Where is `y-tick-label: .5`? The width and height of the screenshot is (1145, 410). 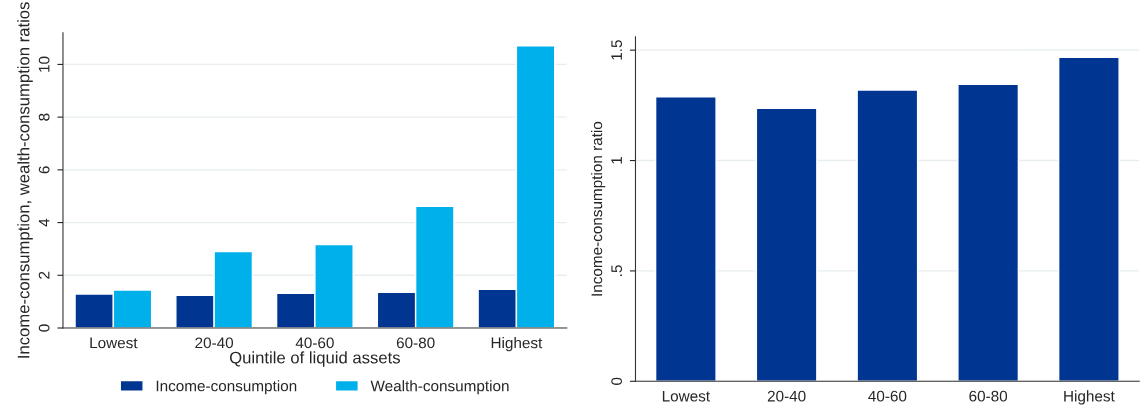
y-tick-label: .5 is located at coordinates (617, 270).